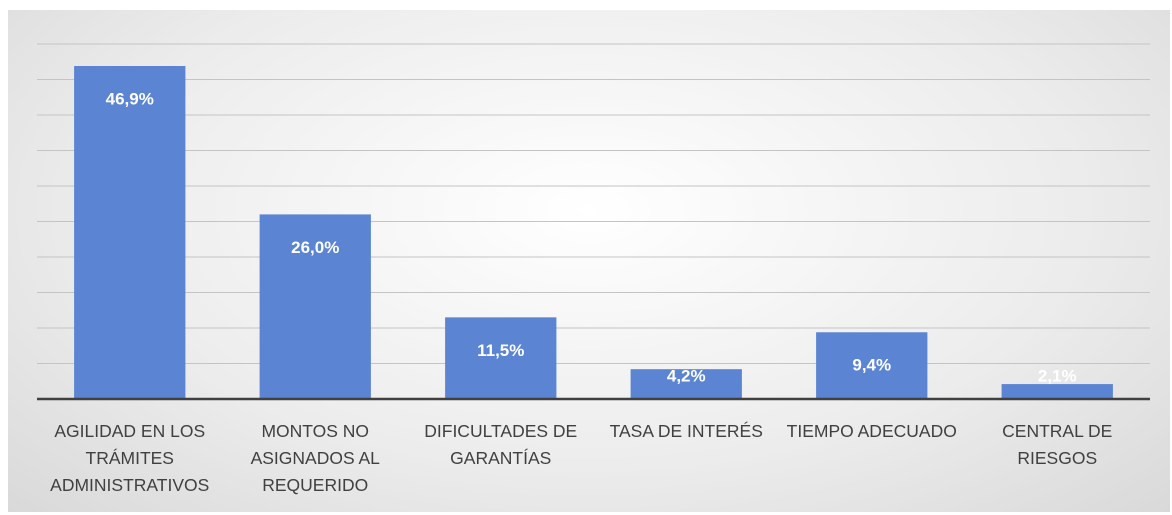  Describe the element at coordinates (130, 98) in the screenshot. I see `value-label: 46,9%` at that location.